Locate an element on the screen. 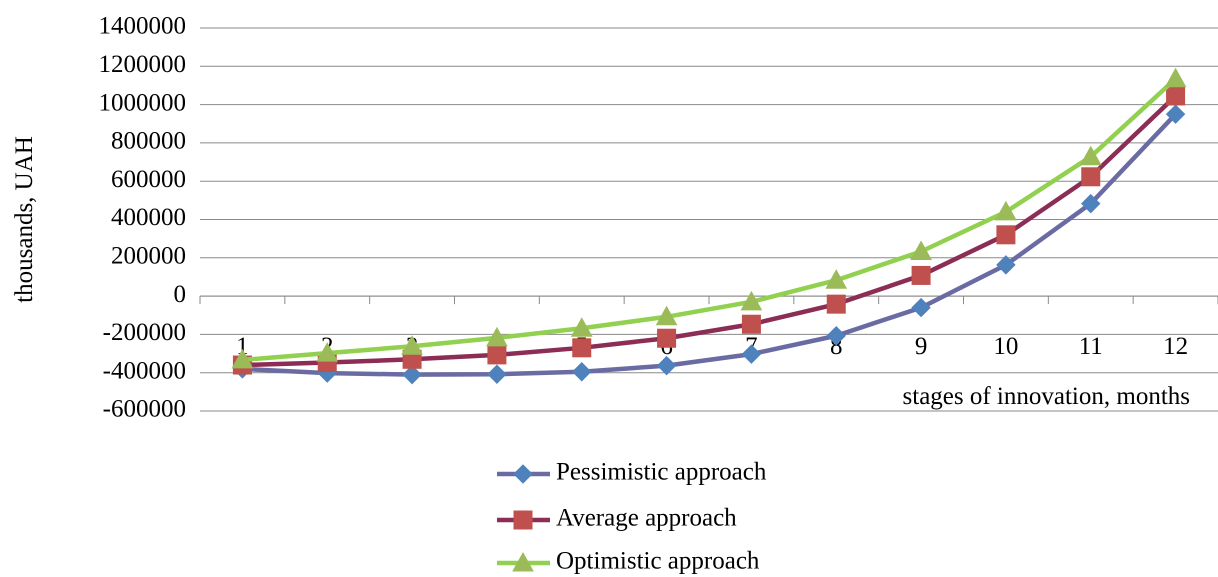 The width and height of the screenshot is (1218, 577). legend-label: Average approach is located at coordinates (646, 518).